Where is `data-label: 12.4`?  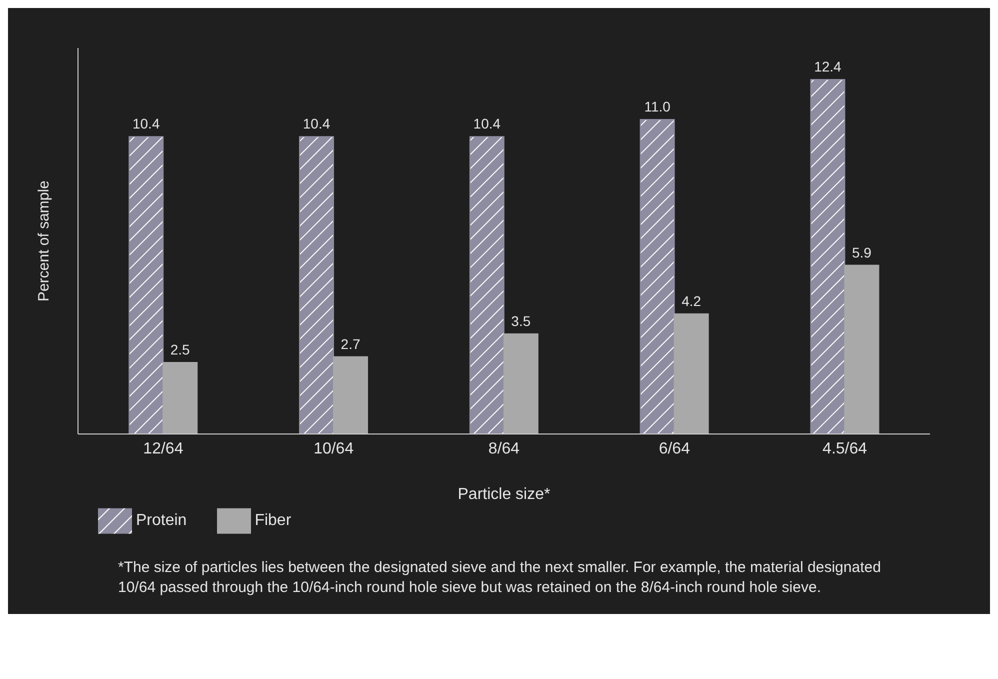
data-label: 12.4 is located at coordinates (828, 66).